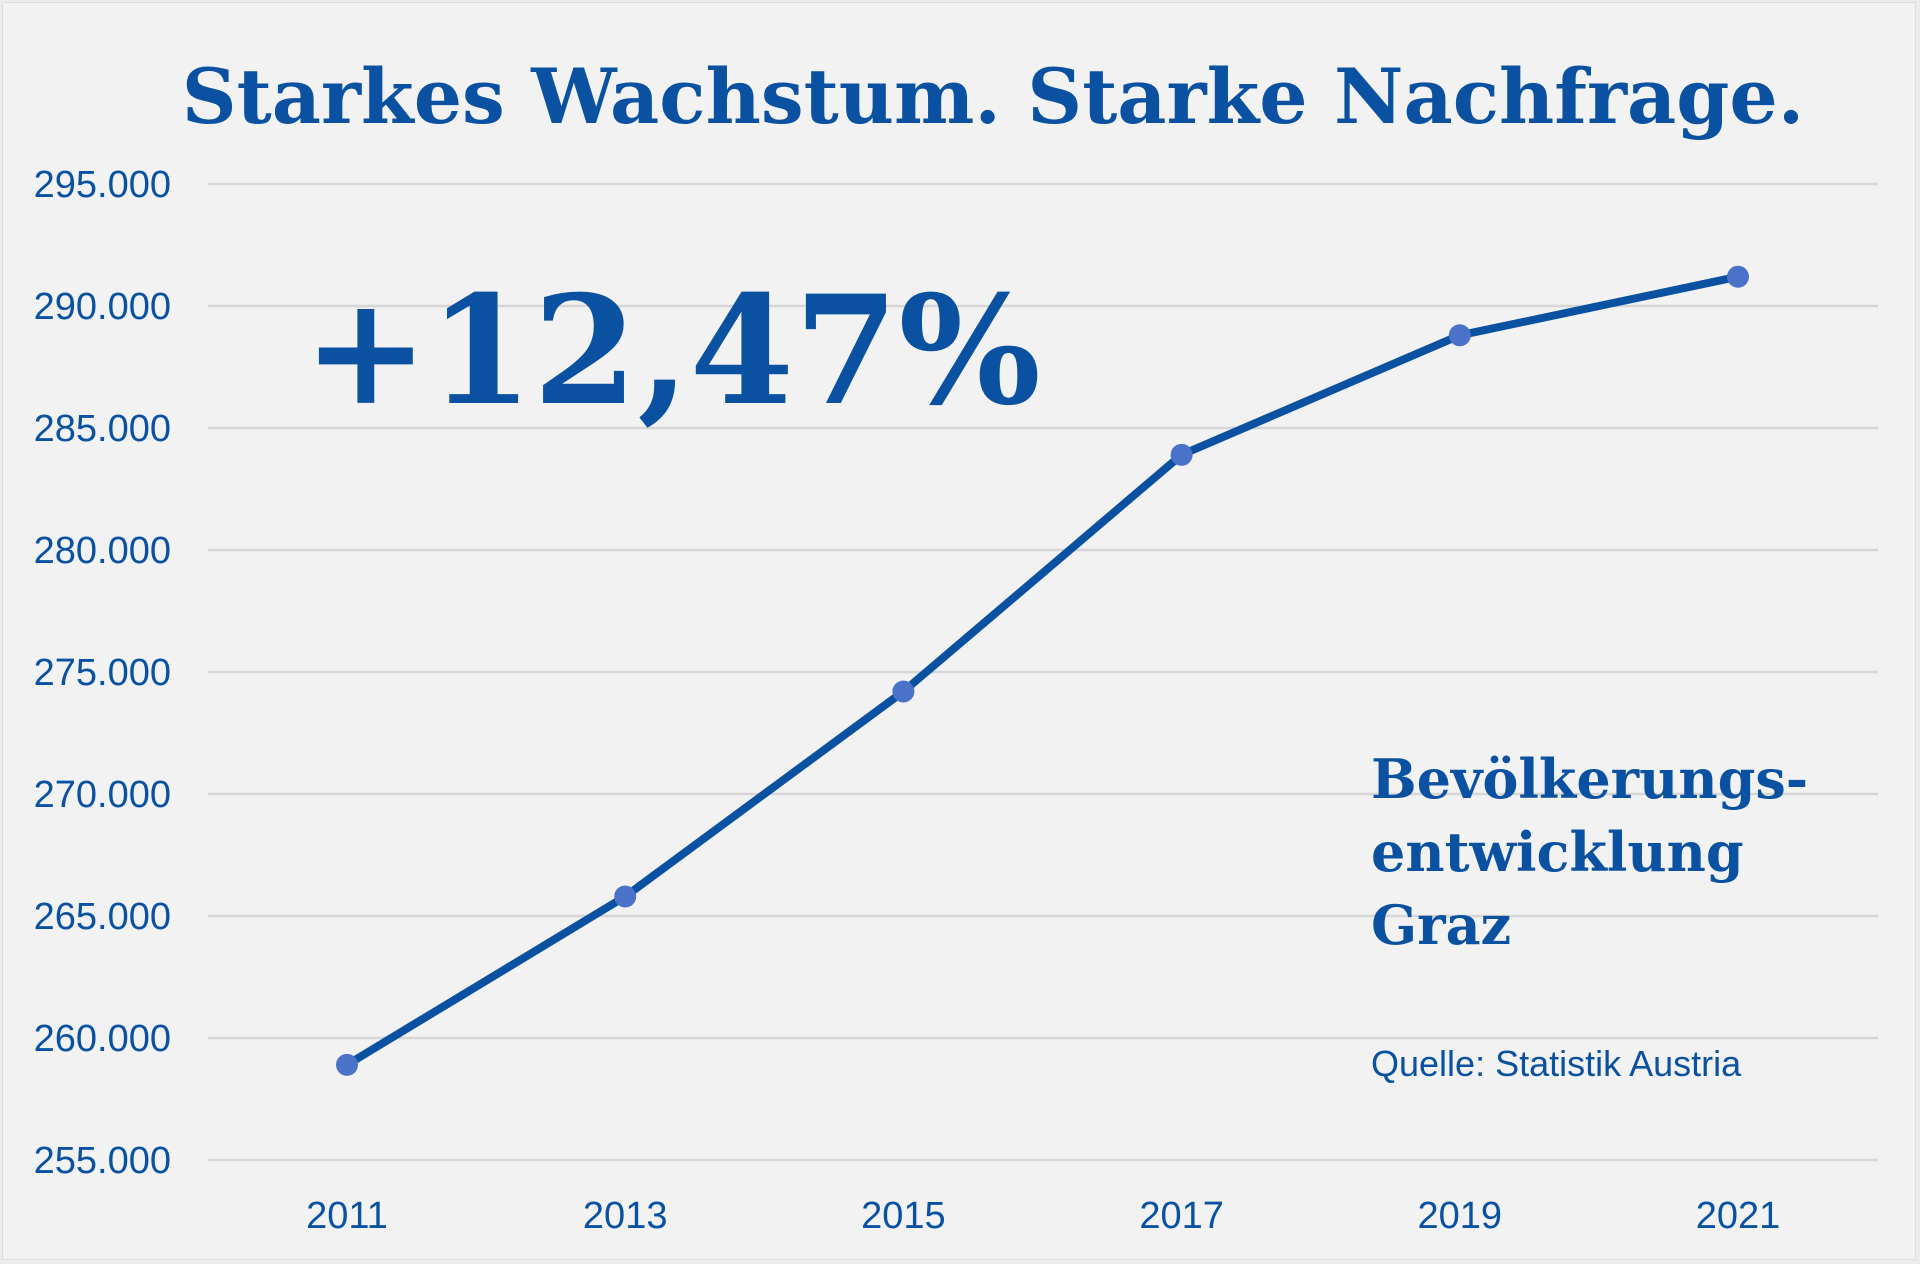  Describe the element at coordinates (1556, 1063) in the screenshot. I see `source-note: Quelle: Statistik Austria` at that location.